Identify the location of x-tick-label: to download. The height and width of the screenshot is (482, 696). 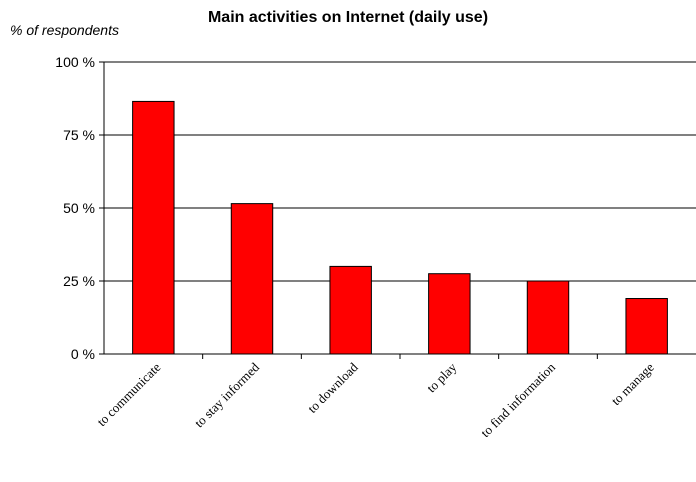
(332, 387).